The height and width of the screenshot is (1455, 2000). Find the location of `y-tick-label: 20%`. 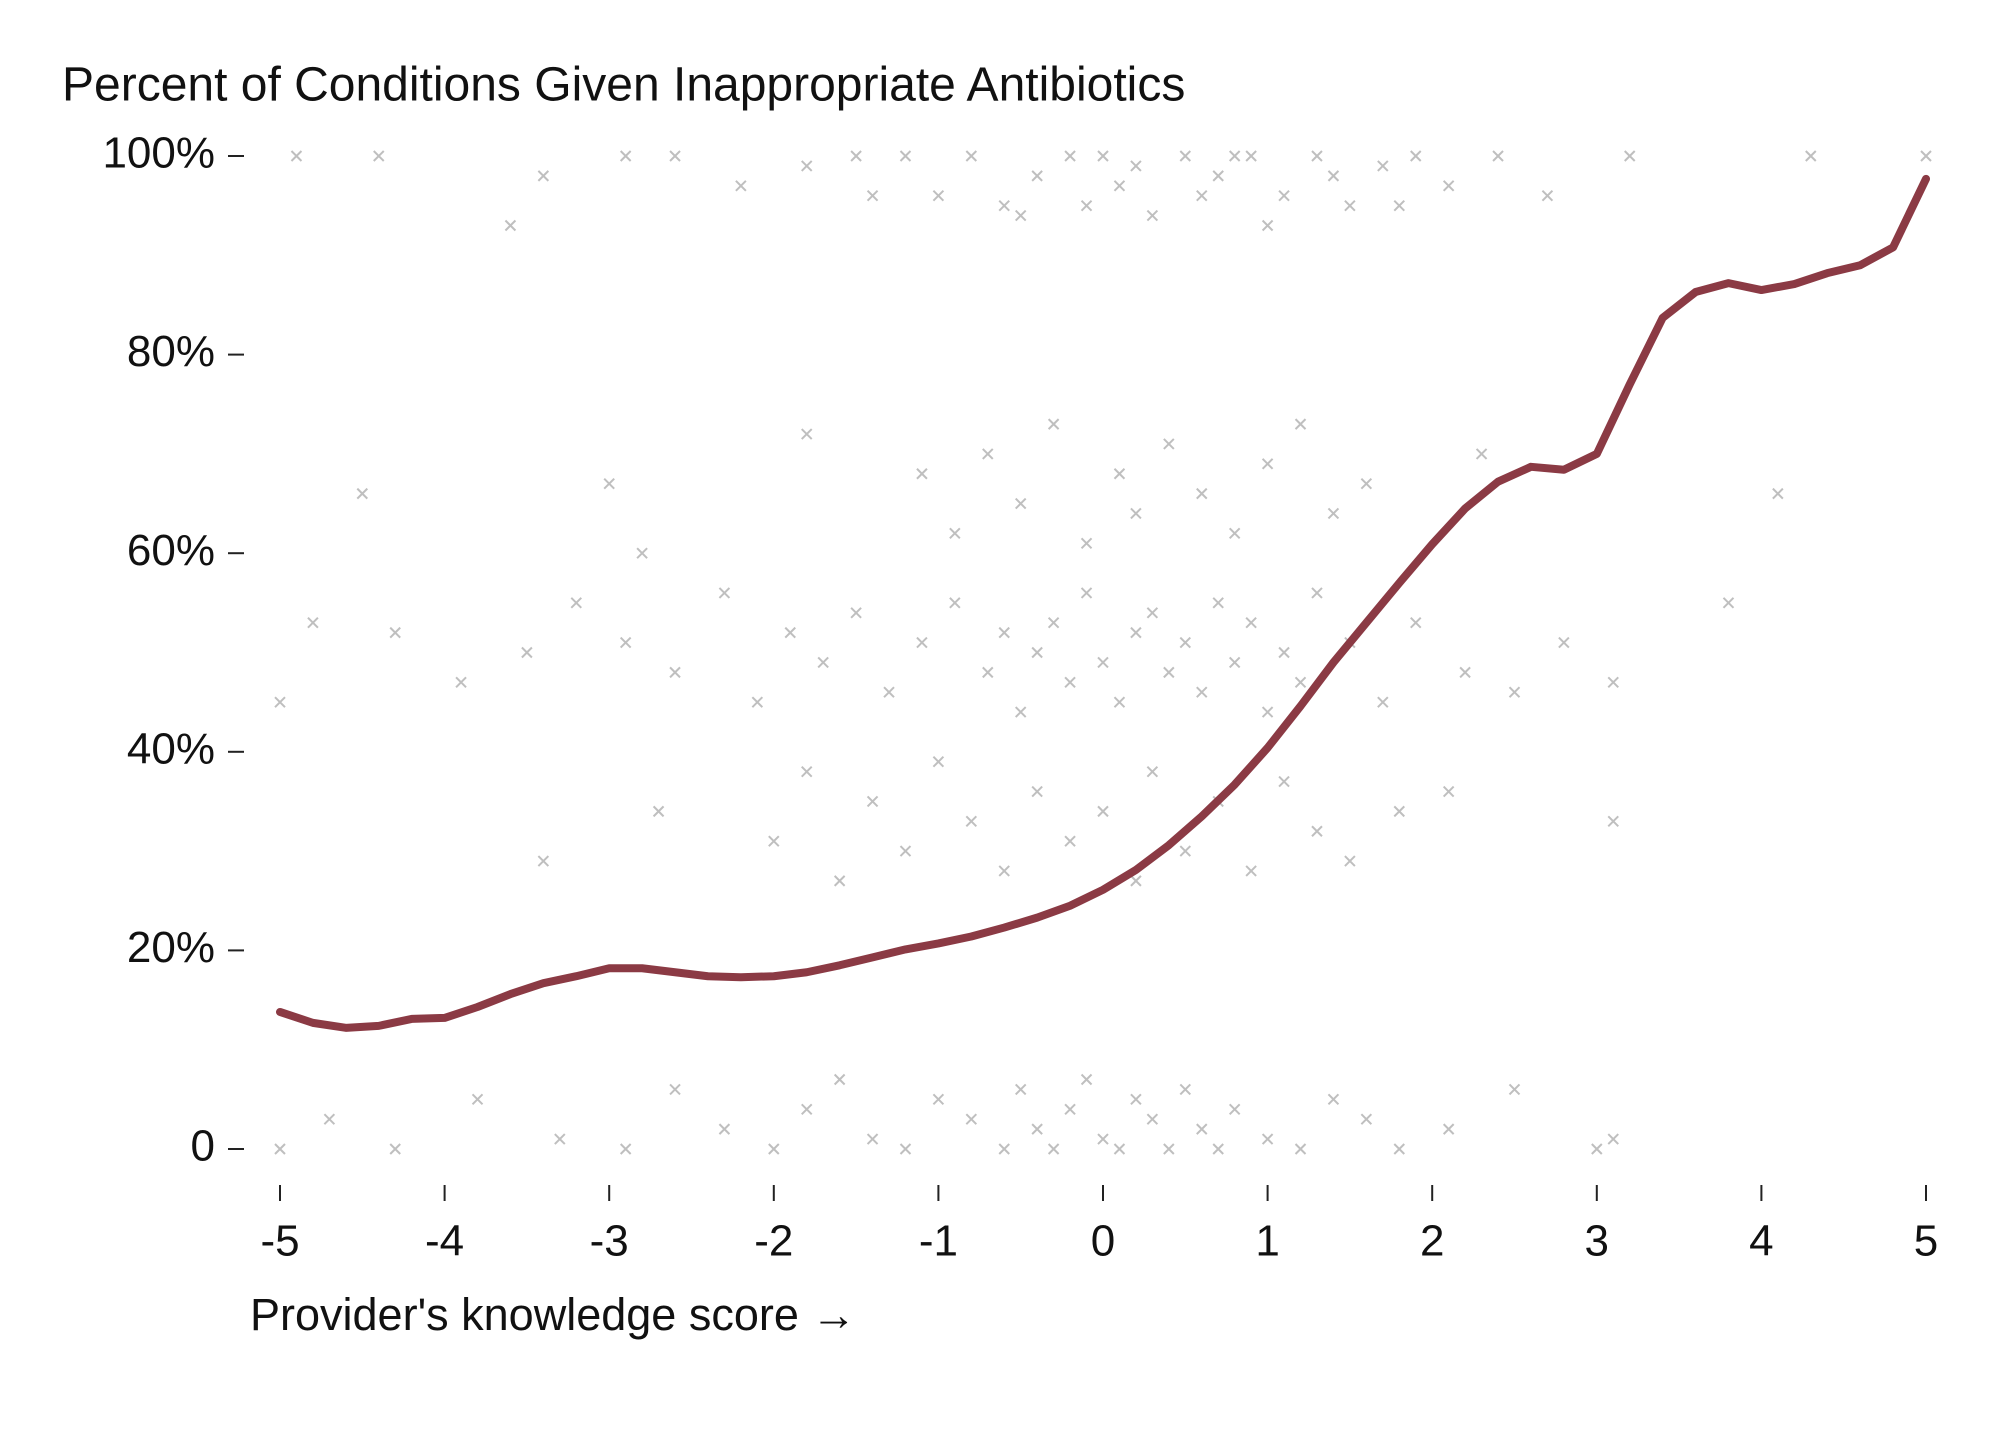

y-tick-label: 20% is located at coordinates (171, 947).